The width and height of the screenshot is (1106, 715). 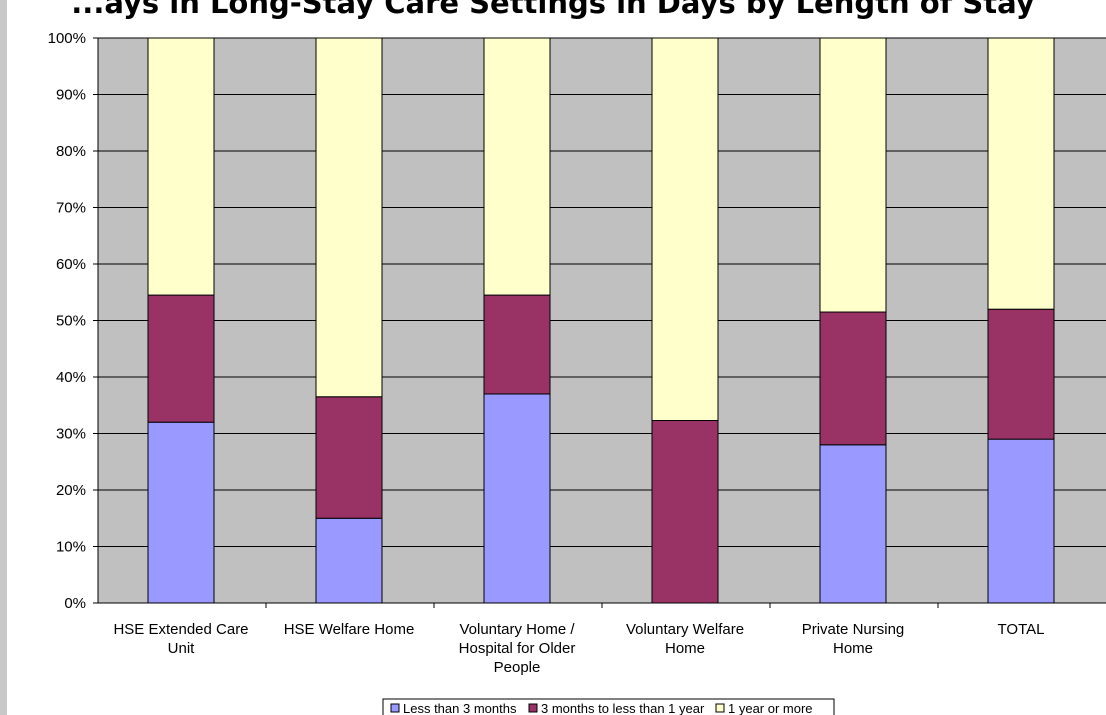 What do you see at coordinates (71, 547) in the screenshot?
I see `y-tick-label: 10%` at bounding box center [71, 547].